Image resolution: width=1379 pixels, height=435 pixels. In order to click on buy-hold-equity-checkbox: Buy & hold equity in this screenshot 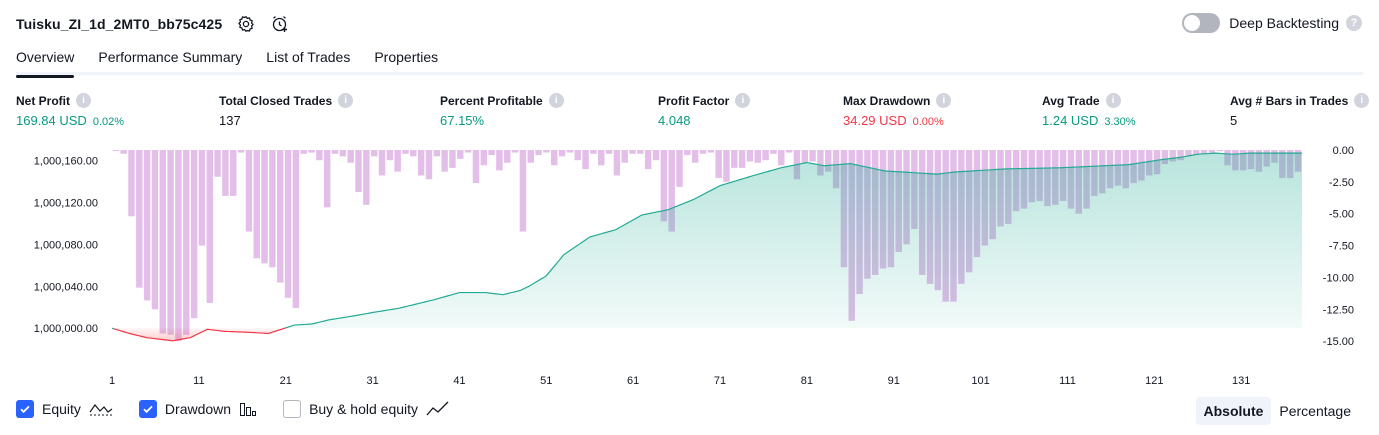, I will do `click(366, 409)`.